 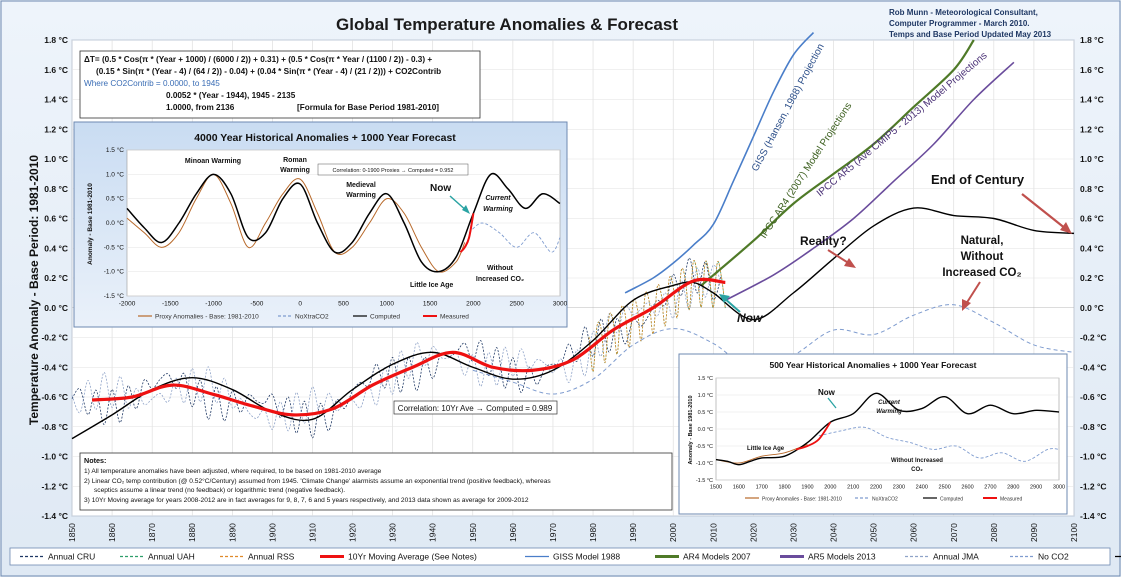 What do you see at coordinates (56, 248) in the screenshot?
I see `y-tick-label-left: 0.4 °C` at bounding box center [56, 248].